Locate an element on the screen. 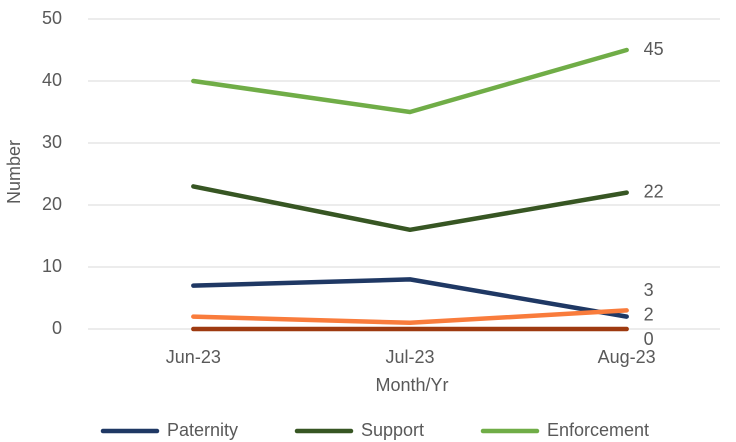 The width and height of the screenshot is (736, 442). y-tick-label: 20 is located at coordinates (52, 204).